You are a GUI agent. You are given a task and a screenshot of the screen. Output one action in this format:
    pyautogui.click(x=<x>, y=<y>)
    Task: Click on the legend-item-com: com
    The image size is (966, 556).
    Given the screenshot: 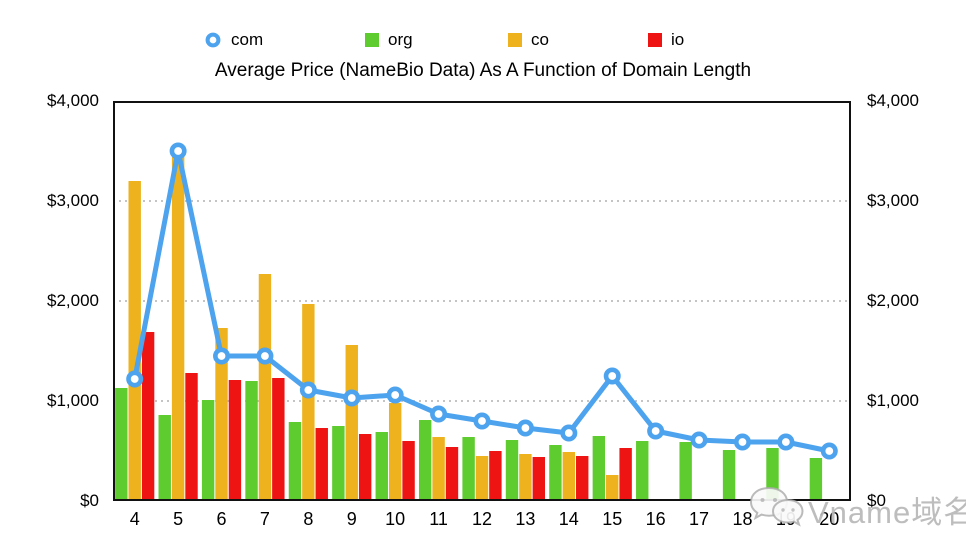 What is the action you would take?
    pyautogui.click(x=233, y=40)
    